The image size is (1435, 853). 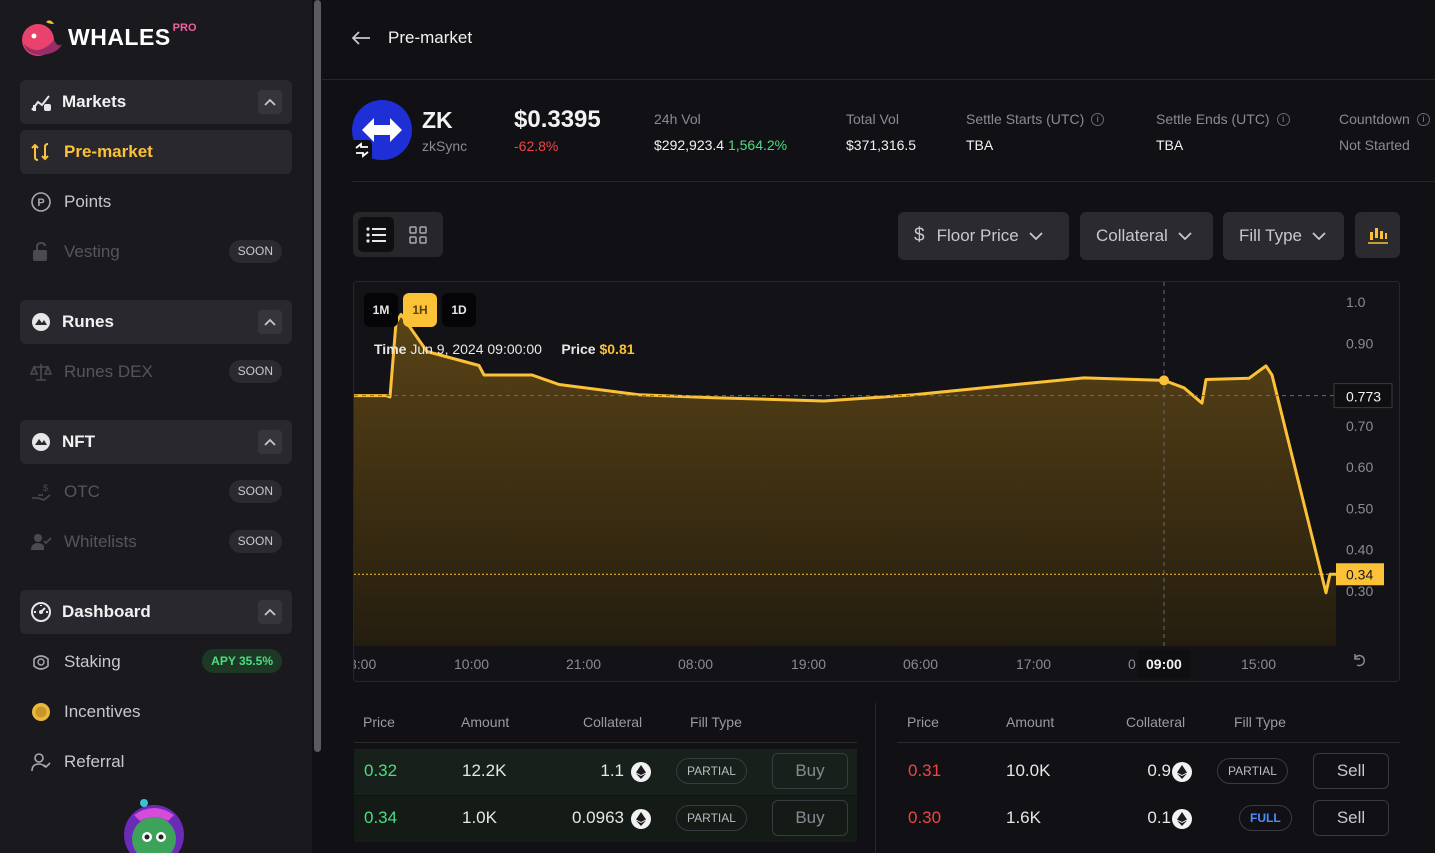 I want to click on zksync-logo-icon, so click(x=382, y=130).